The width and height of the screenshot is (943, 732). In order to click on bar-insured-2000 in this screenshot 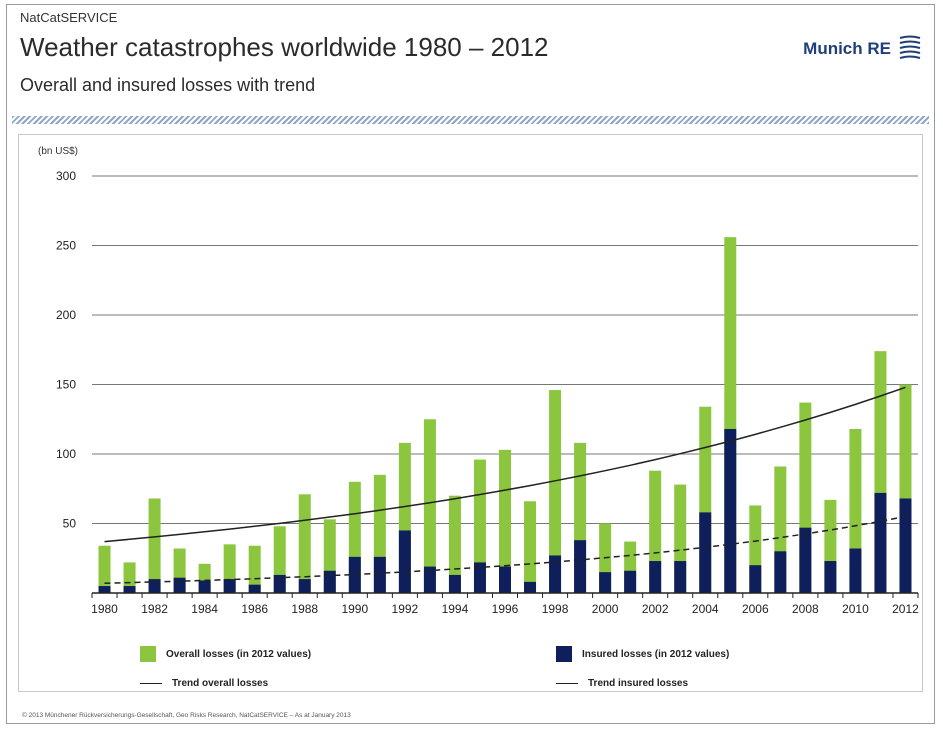, I will do `click(605, 582)`.